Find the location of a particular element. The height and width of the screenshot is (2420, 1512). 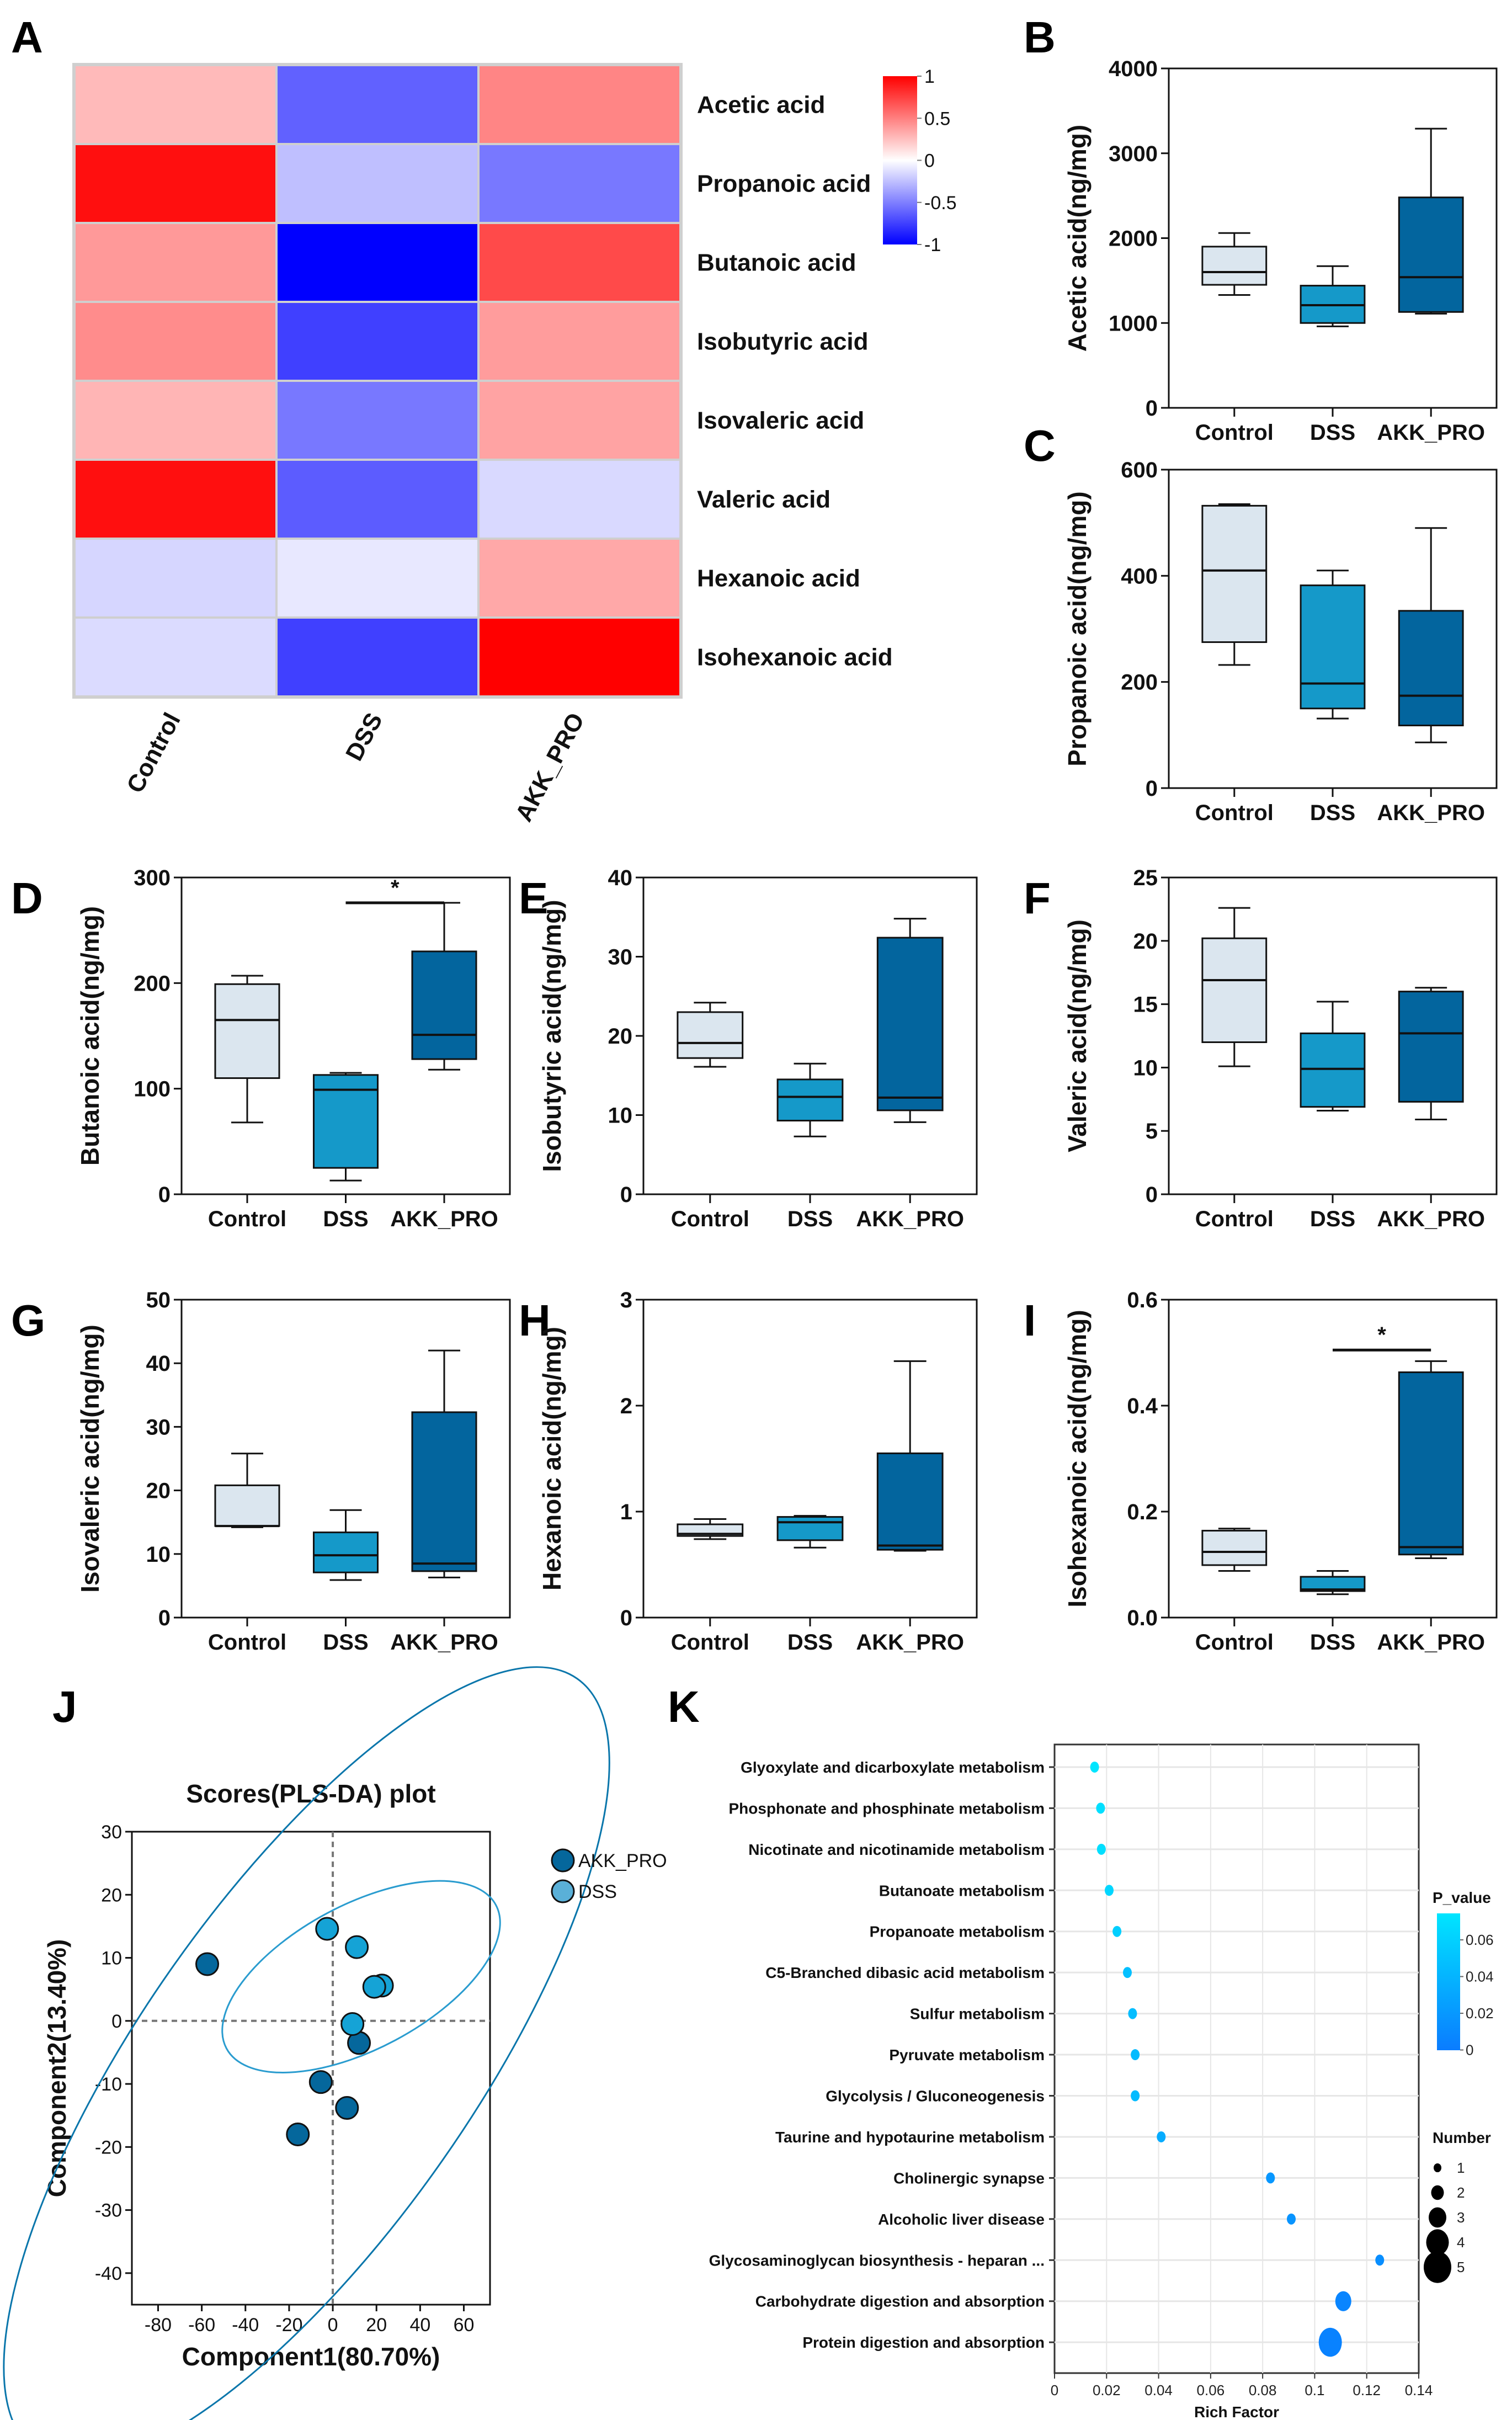

panel-letter-k: K is located at coordinates (684, 1706).